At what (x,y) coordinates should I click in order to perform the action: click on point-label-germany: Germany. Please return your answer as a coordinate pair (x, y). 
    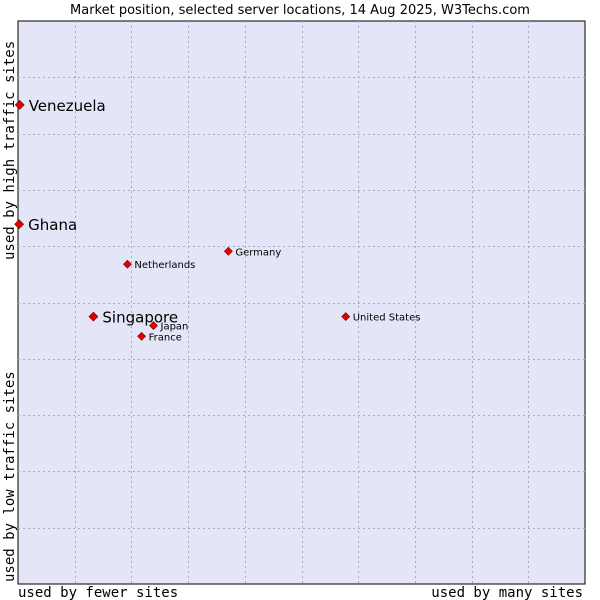
    Looking at the image, I should click on (258, 252).